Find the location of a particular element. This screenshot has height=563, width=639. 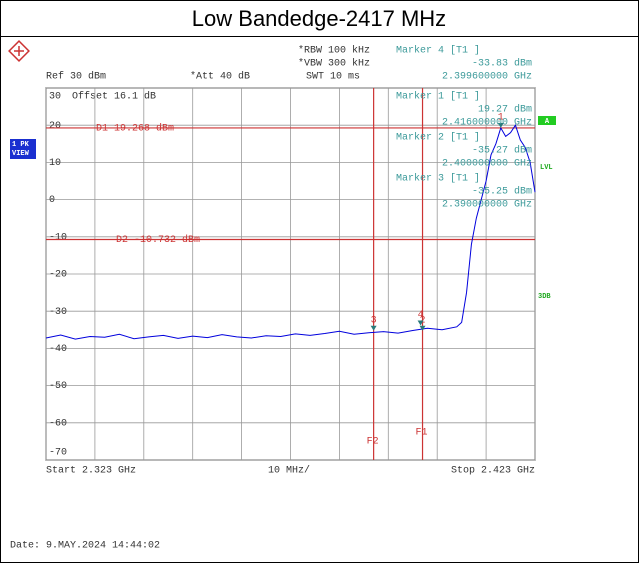

y-tick-label: 30 is located at coordinates (55, 97).